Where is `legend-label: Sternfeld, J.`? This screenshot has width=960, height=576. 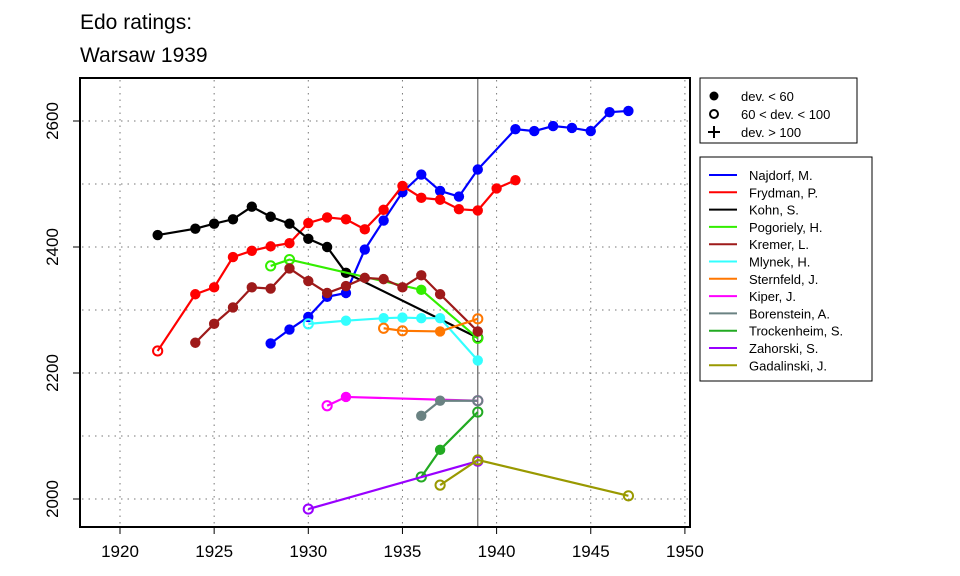 legend-label: Sternfeld, J. is located at coordinates (783, 279).